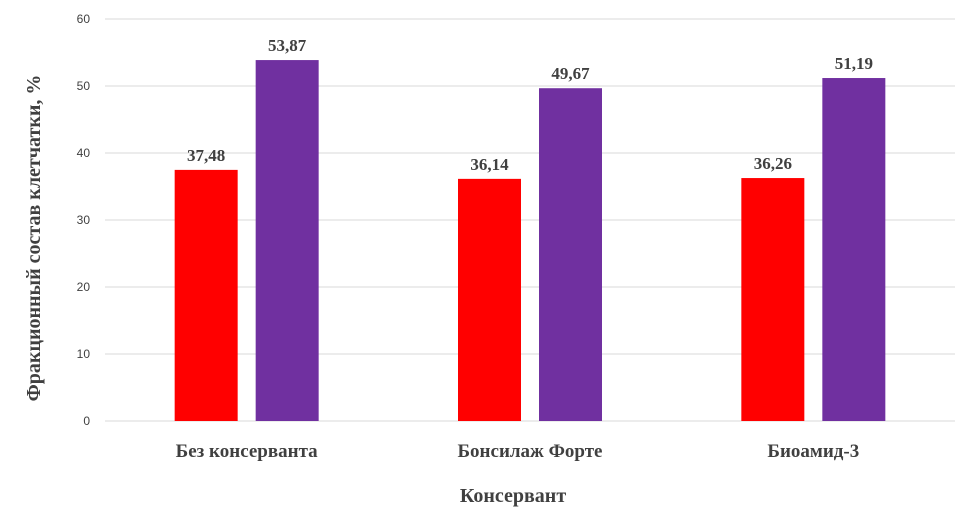 The image size is (977, 513). I want to click on y-tick-label: 10, so click(84, 354).